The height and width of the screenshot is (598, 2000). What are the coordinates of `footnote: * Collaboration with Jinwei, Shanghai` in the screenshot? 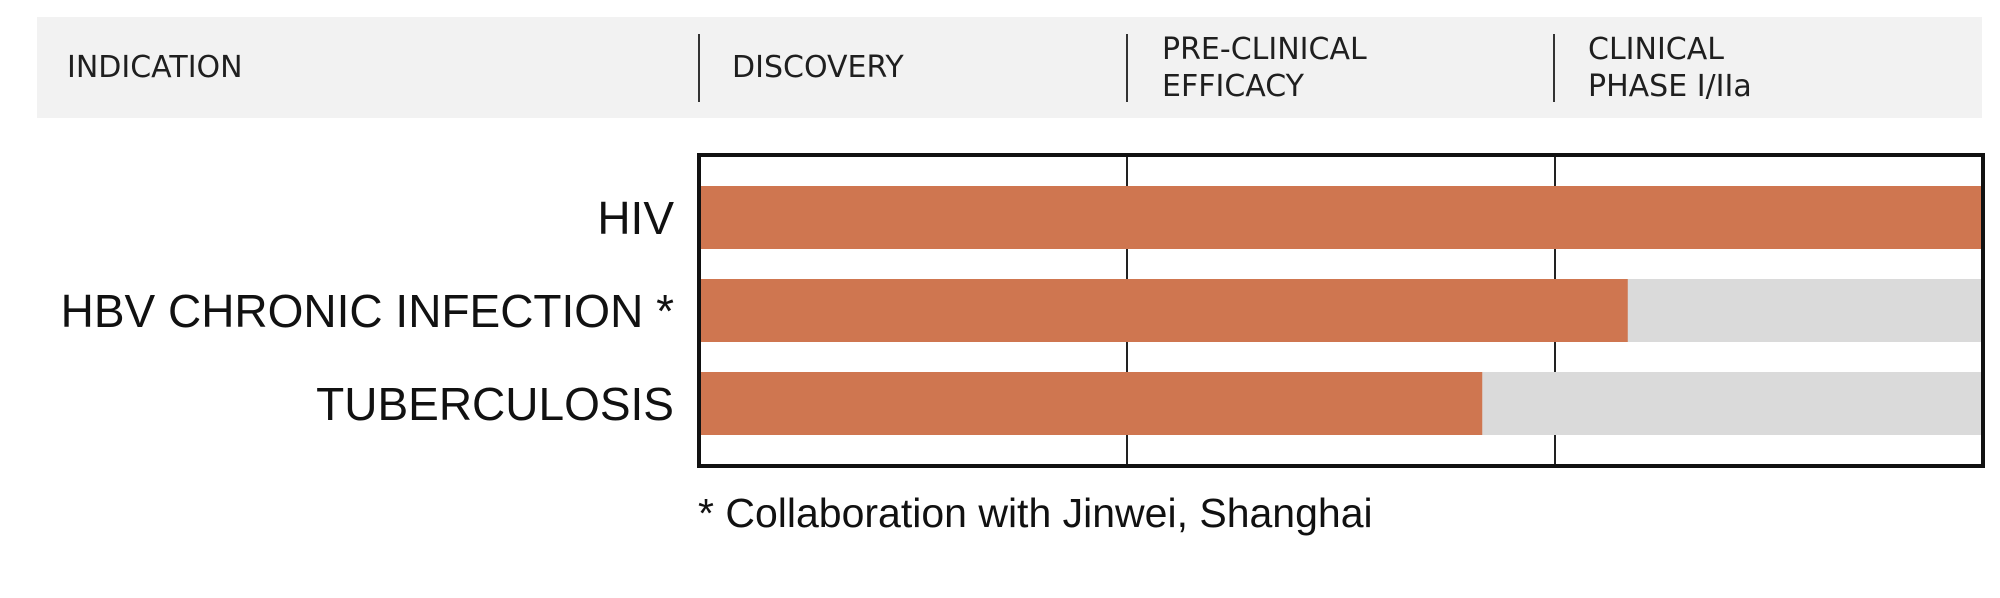 It's located at (1035, 513).